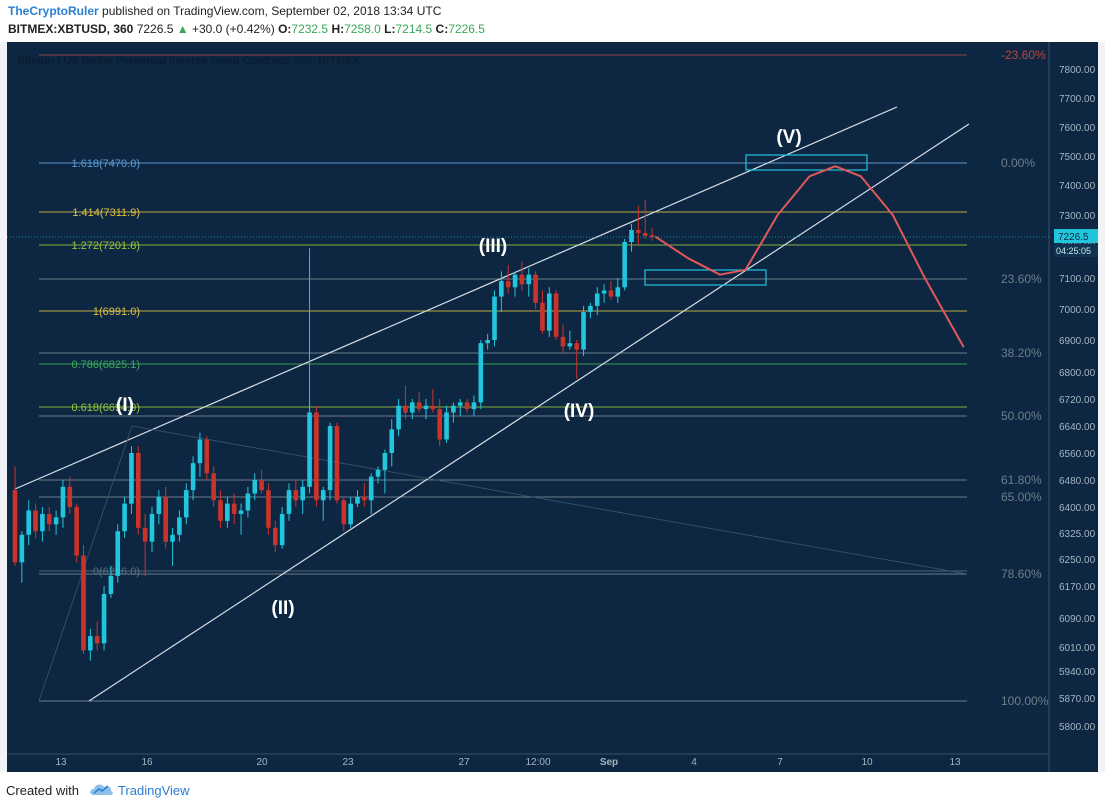  Describe the element at coordinates (1077, 279) in the screenshot. I see `price-tick-label: 7100.00` at that location.